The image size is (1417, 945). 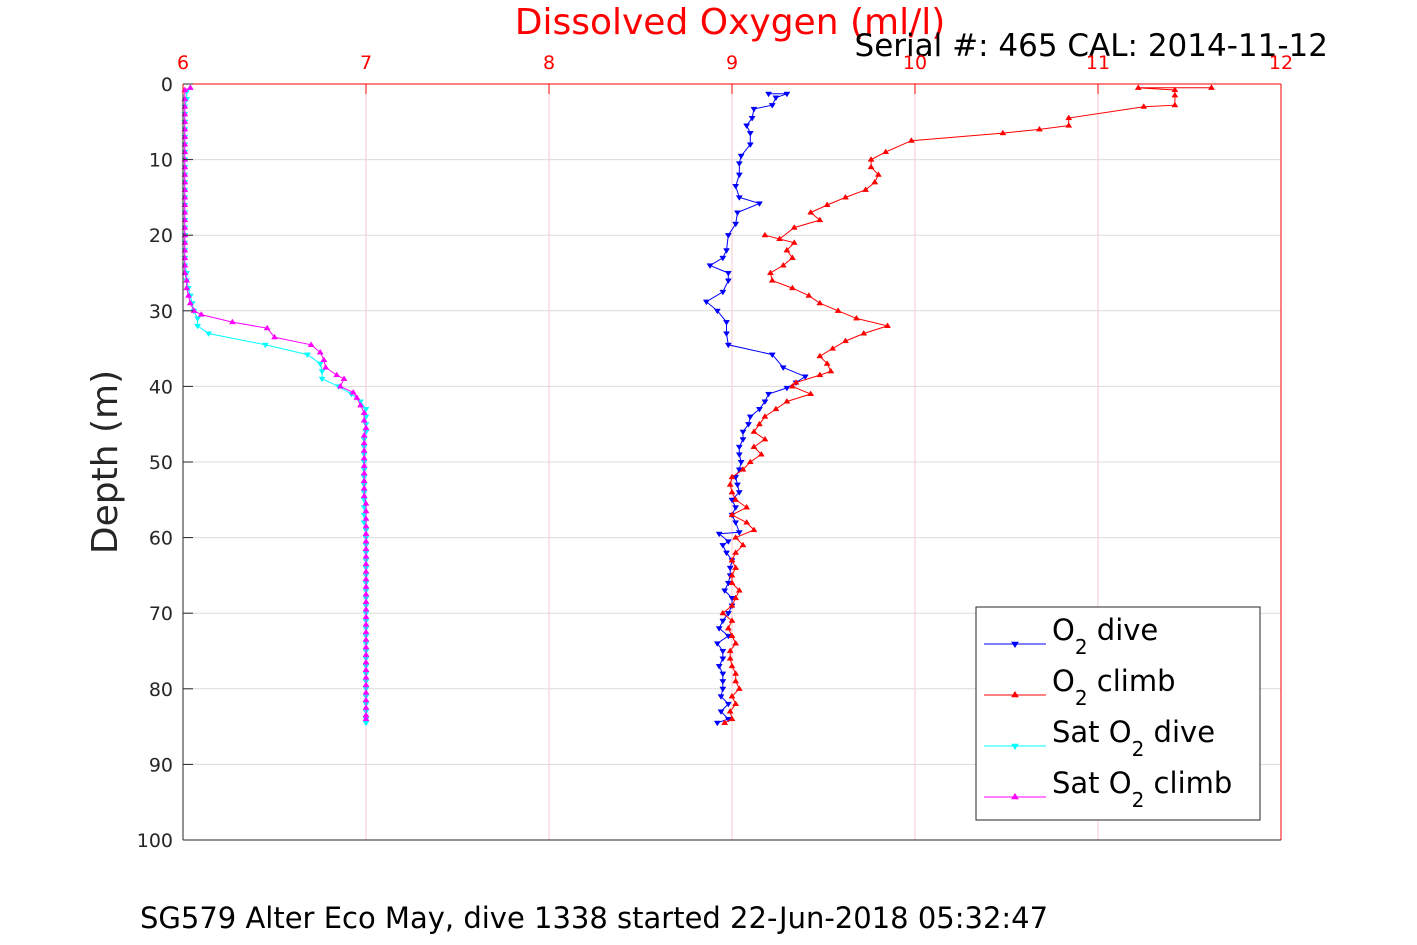 What do you see at coordinates (1114, 687) in the screenshot?
I see `legend-label: O2 climb` at bounding box center [1114, 687].